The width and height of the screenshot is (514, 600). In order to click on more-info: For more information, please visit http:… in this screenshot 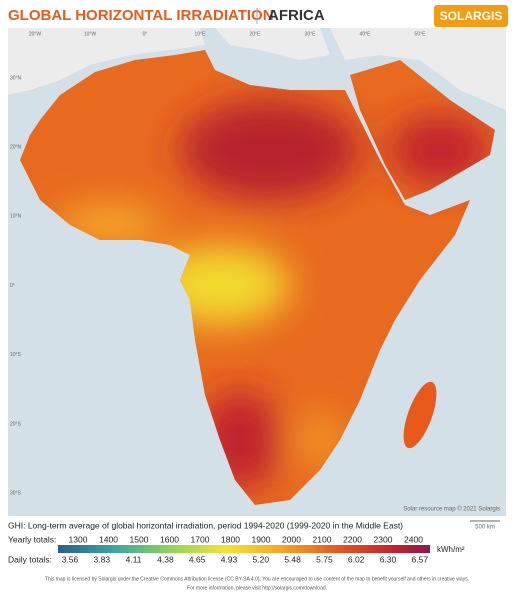, I will do `click(257, 588)`.